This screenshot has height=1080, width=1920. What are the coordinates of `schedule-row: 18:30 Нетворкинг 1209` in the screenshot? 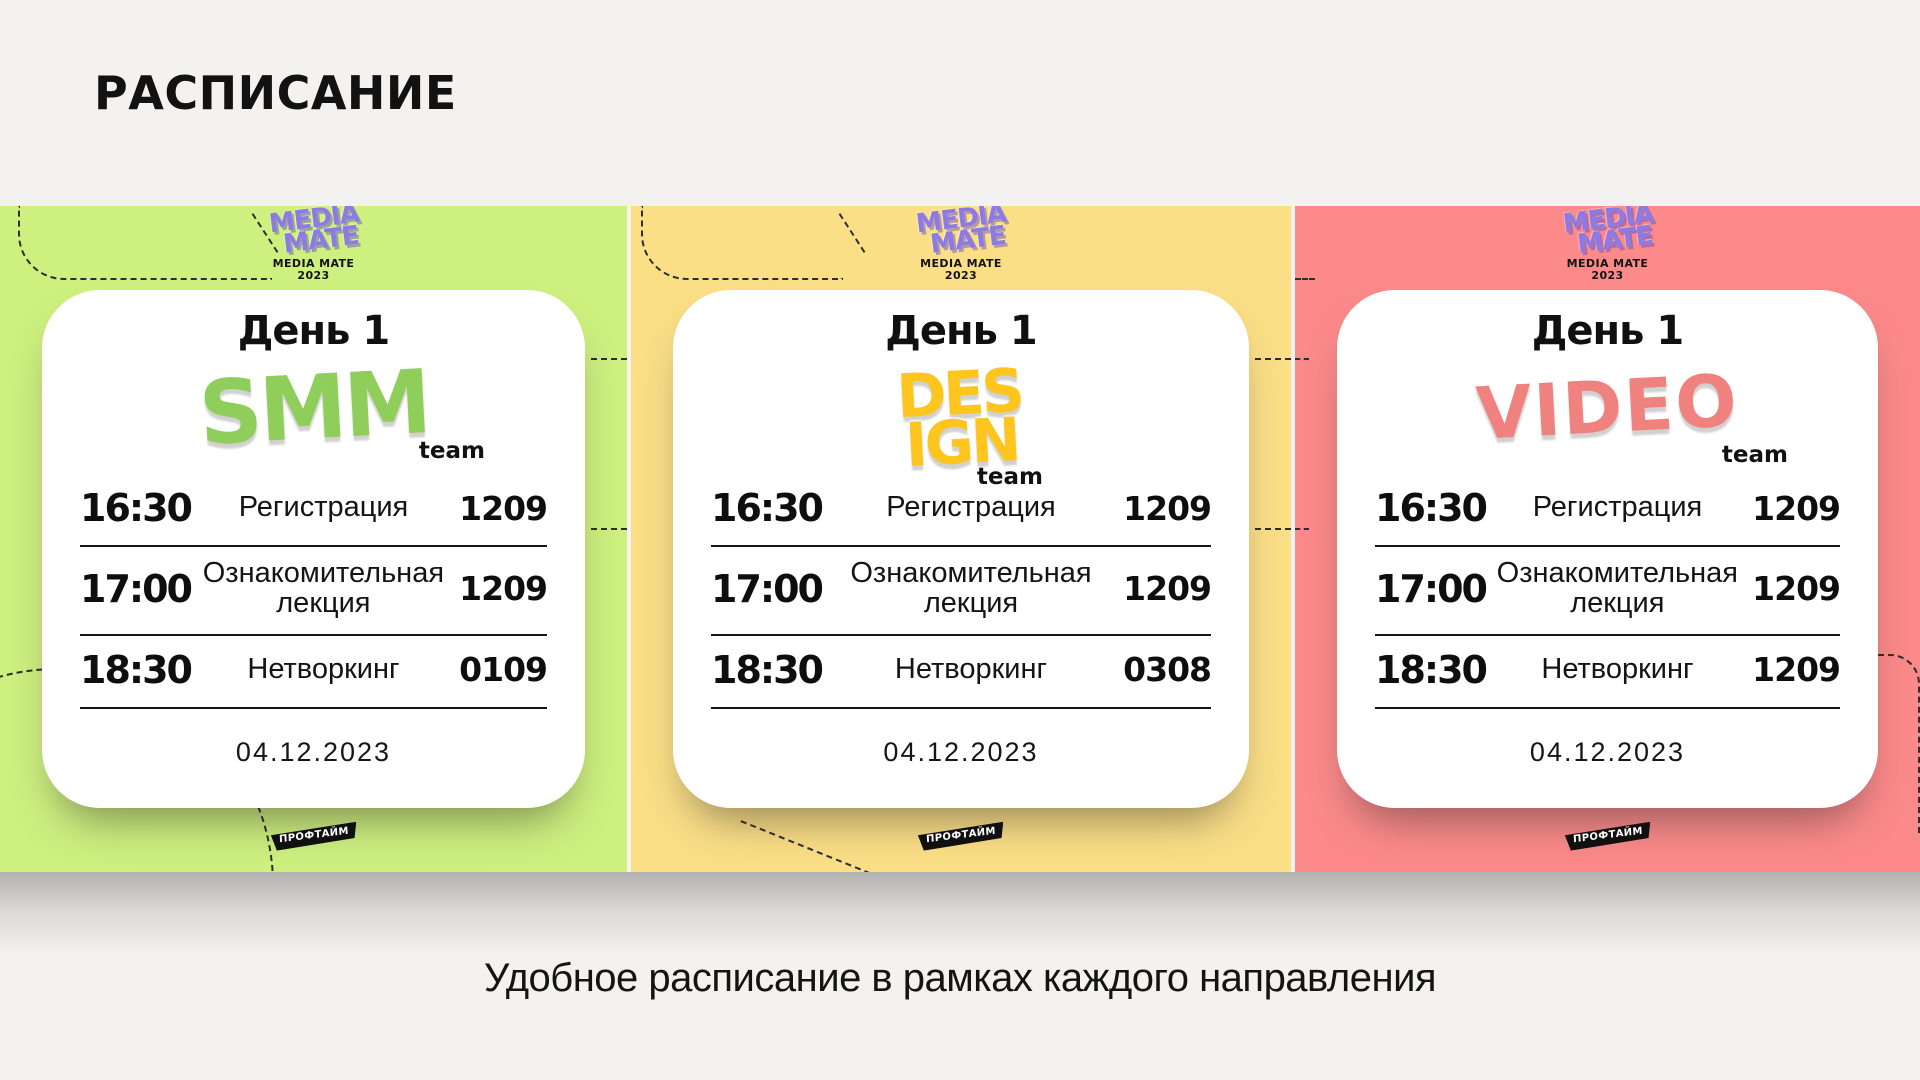 It's located at (1608, 672).